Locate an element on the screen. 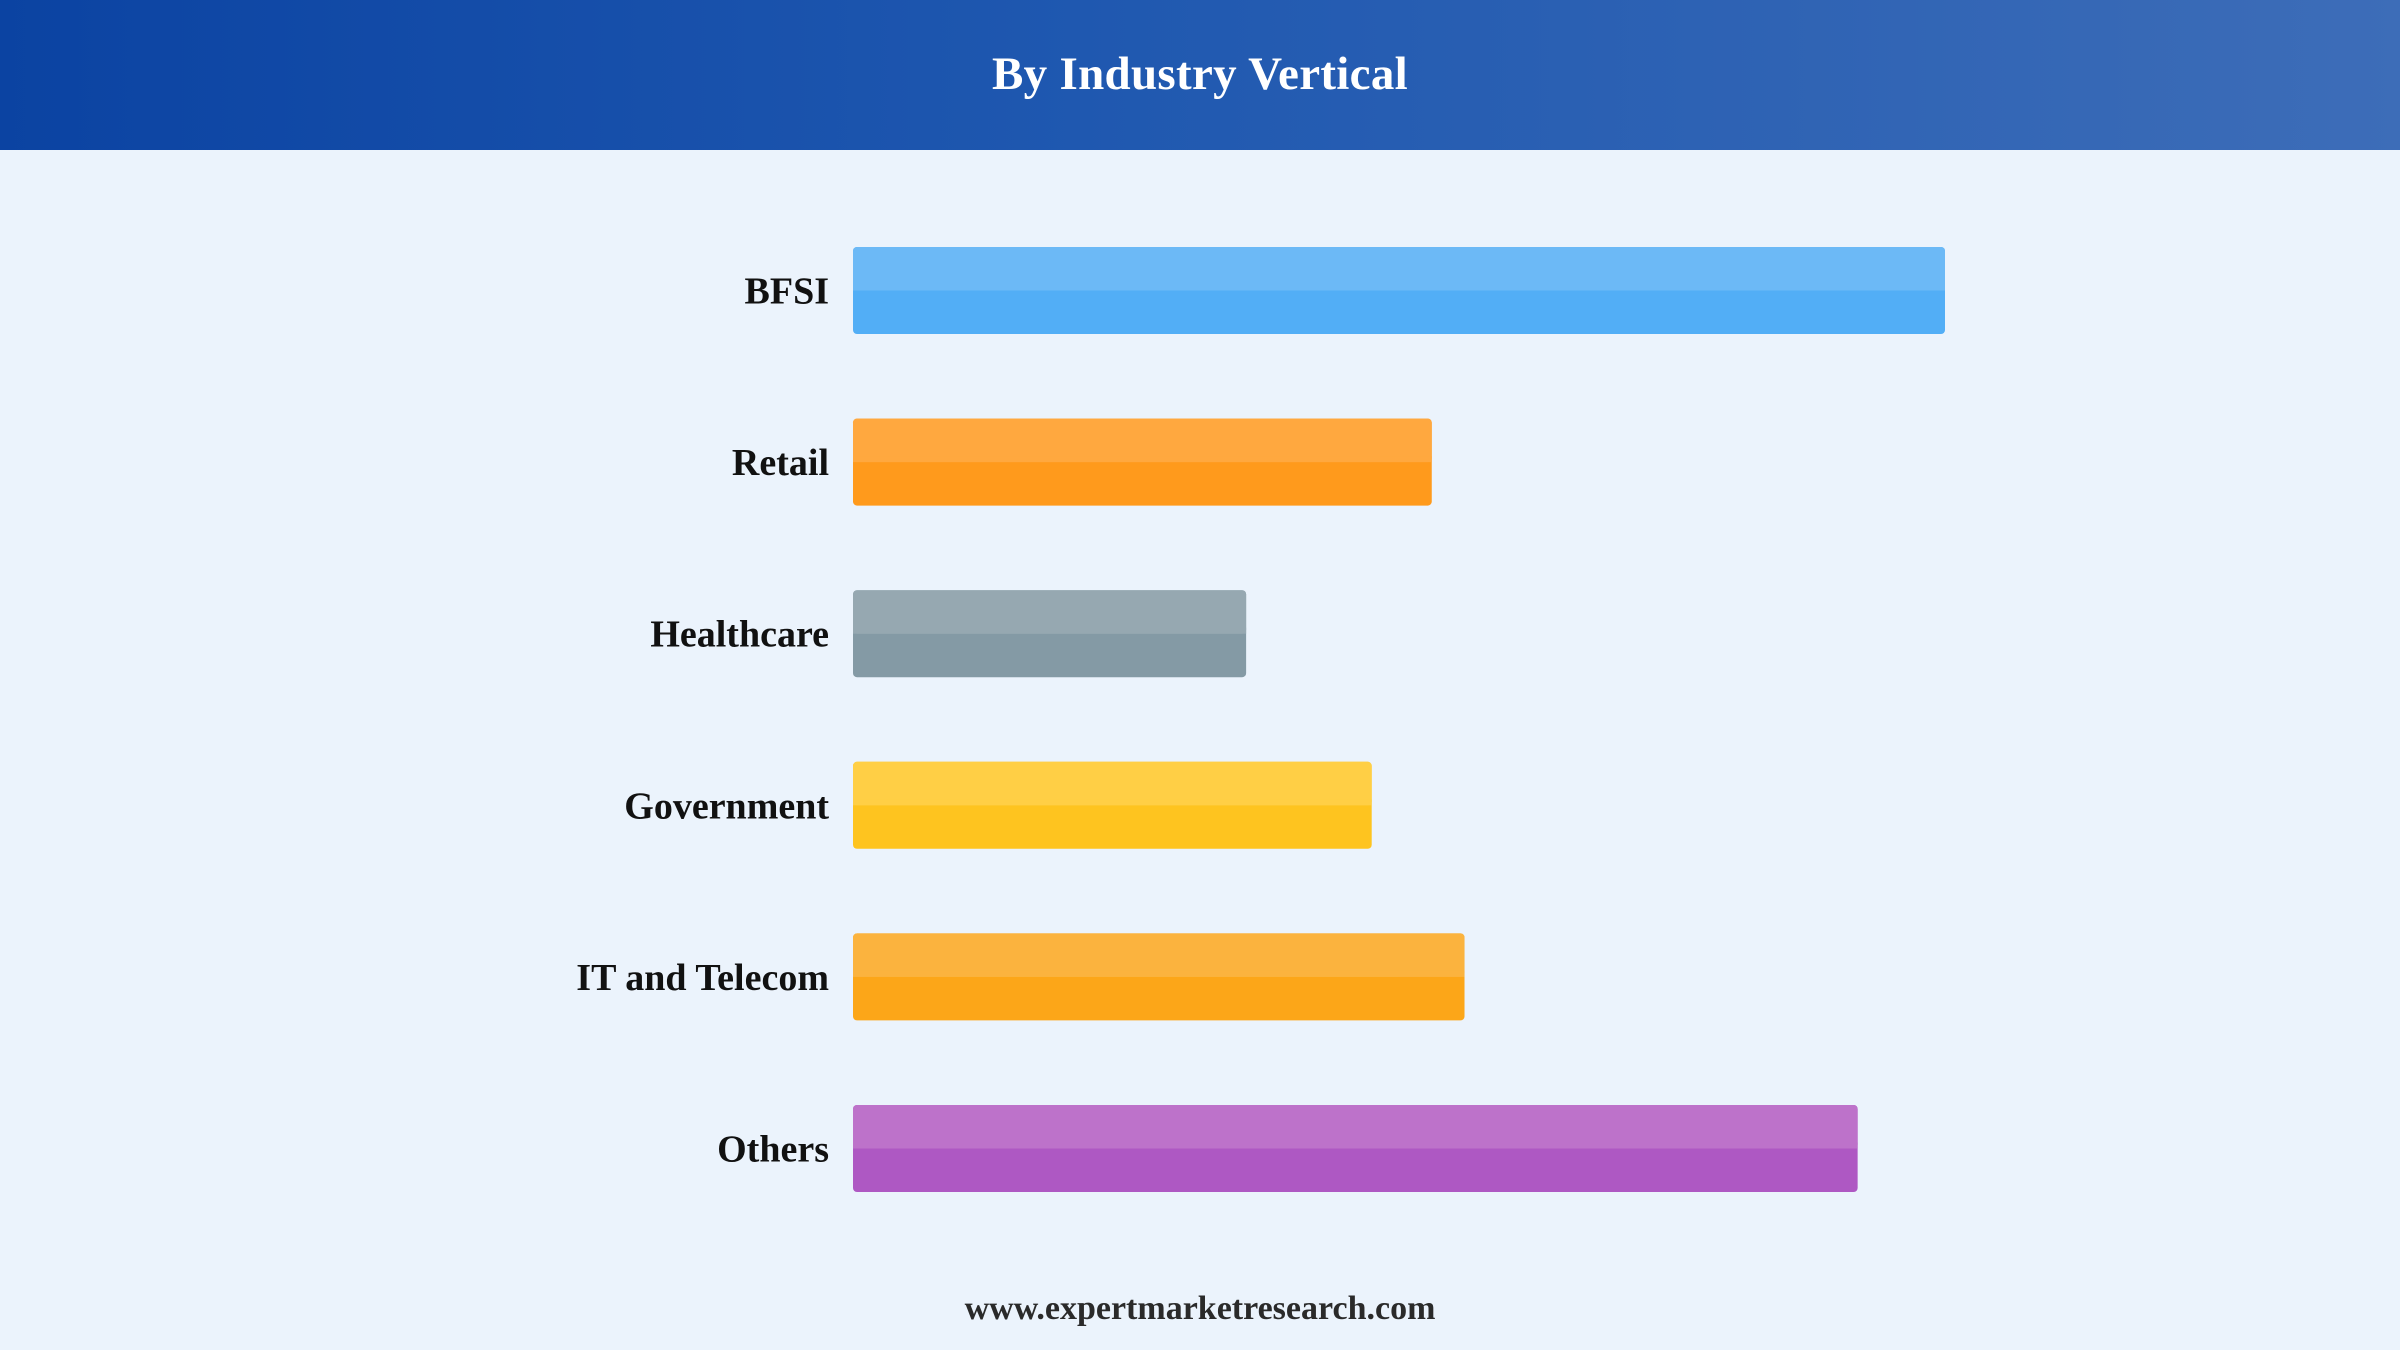 The image size is (2400, 1350). bar-group: Healthcare is located at coordinates (948, 634).